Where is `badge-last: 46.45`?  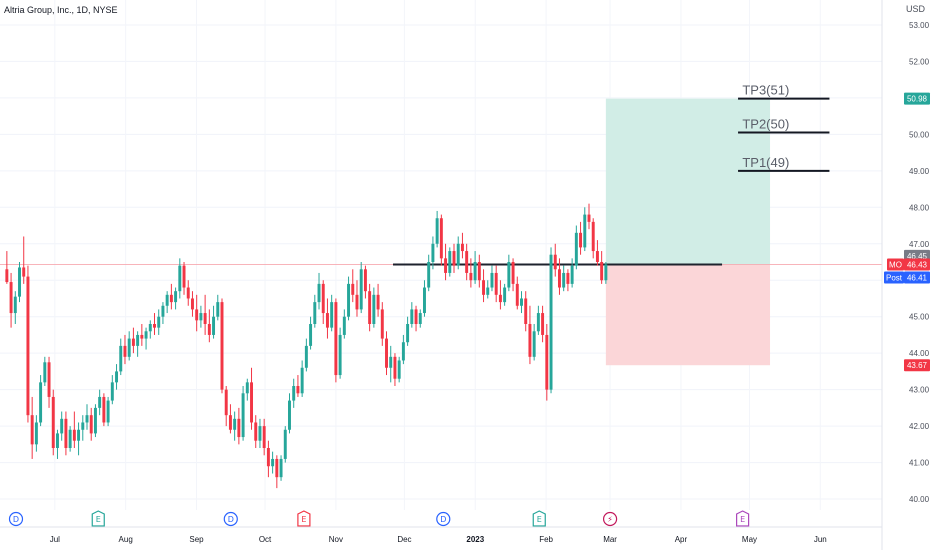
badge-last: 46.45 is located at coordinates (917, 256).